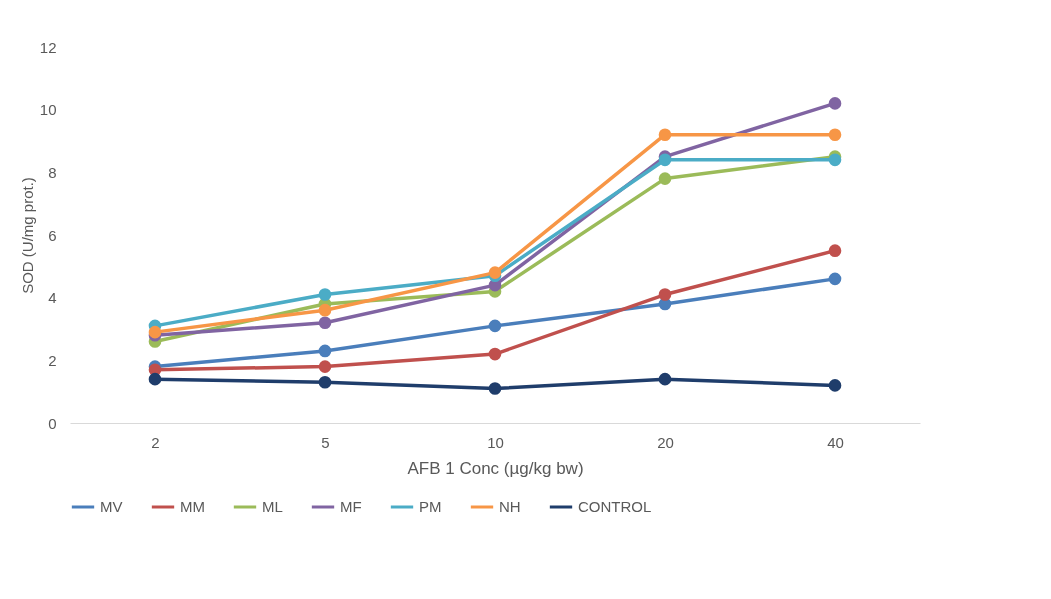 This screenshot has height=599, width=1051. What do you see at coordinates (495, 442) in the screenshot?
I see `x-tick-label: 10` at bounding box center [495, 442].